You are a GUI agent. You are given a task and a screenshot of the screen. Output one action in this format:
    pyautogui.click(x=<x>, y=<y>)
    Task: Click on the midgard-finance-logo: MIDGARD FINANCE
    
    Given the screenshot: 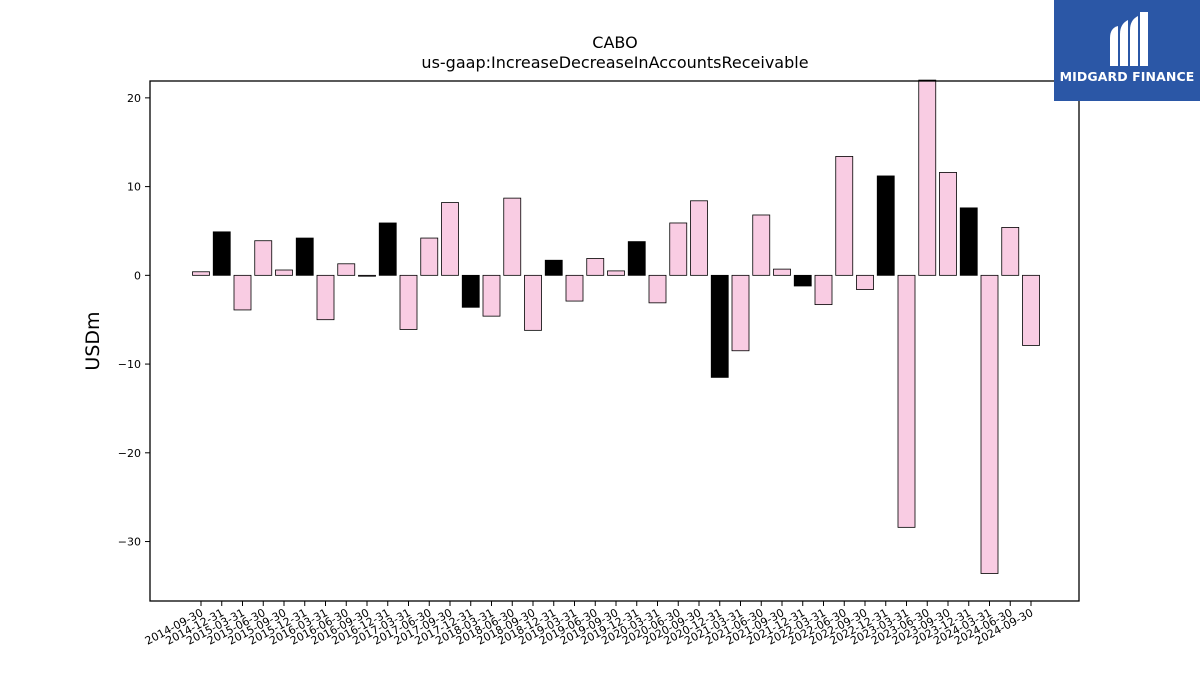 What is the action you would take?
    pyautogui.click(x=1127, y=50)
    